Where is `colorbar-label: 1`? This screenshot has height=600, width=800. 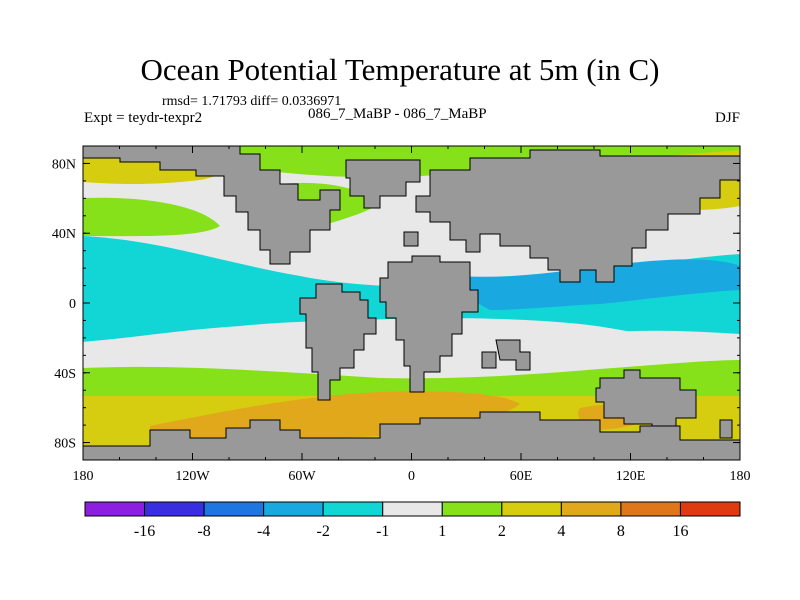 colorbar-label: 1 is located at coordinates (442, 531).